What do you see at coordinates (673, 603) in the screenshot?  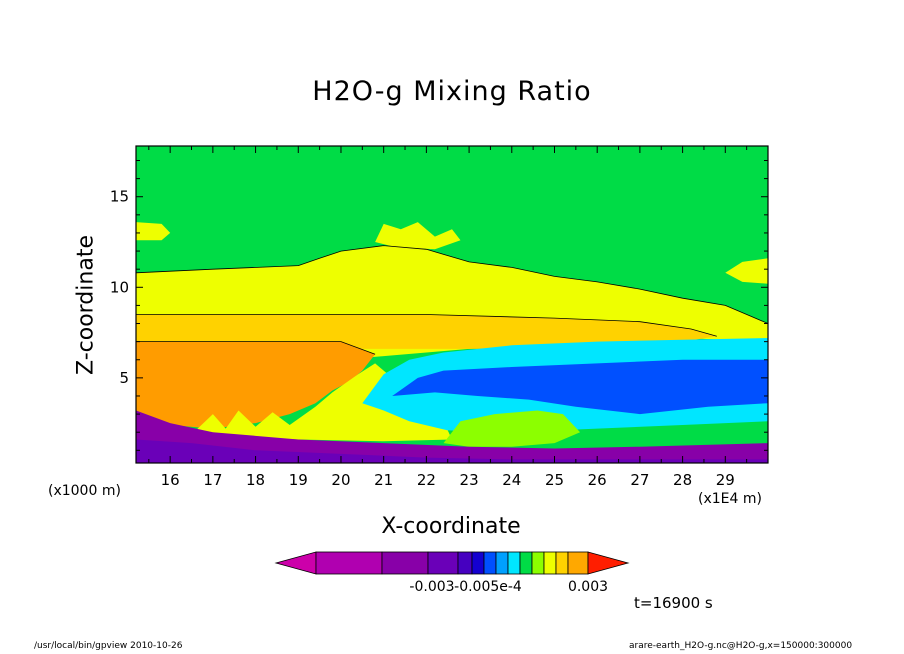 I see `time-label: t=16900 s` at bounding box center [673, 603].